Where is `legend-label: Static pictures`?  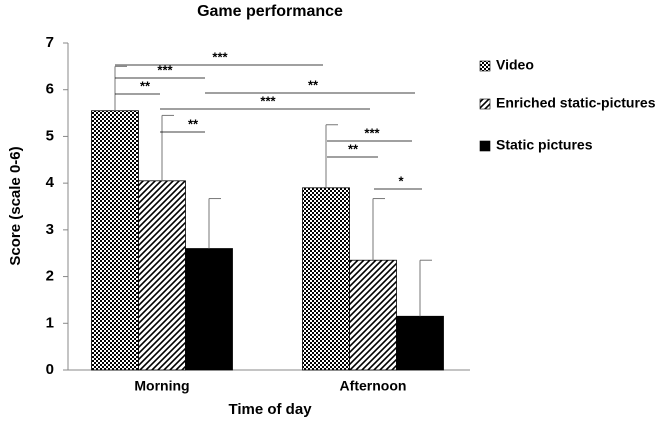 legend-label: Static pictures is located at coordinates (544, 145).